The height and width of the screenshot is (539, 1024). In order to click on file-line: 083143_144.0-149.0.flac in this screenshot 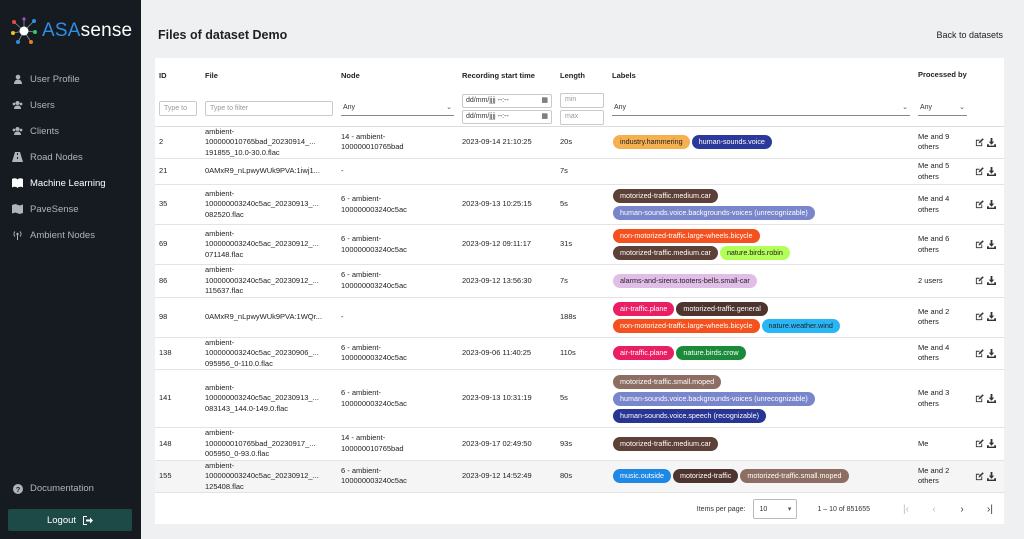, I will do `click(246, 408)`.